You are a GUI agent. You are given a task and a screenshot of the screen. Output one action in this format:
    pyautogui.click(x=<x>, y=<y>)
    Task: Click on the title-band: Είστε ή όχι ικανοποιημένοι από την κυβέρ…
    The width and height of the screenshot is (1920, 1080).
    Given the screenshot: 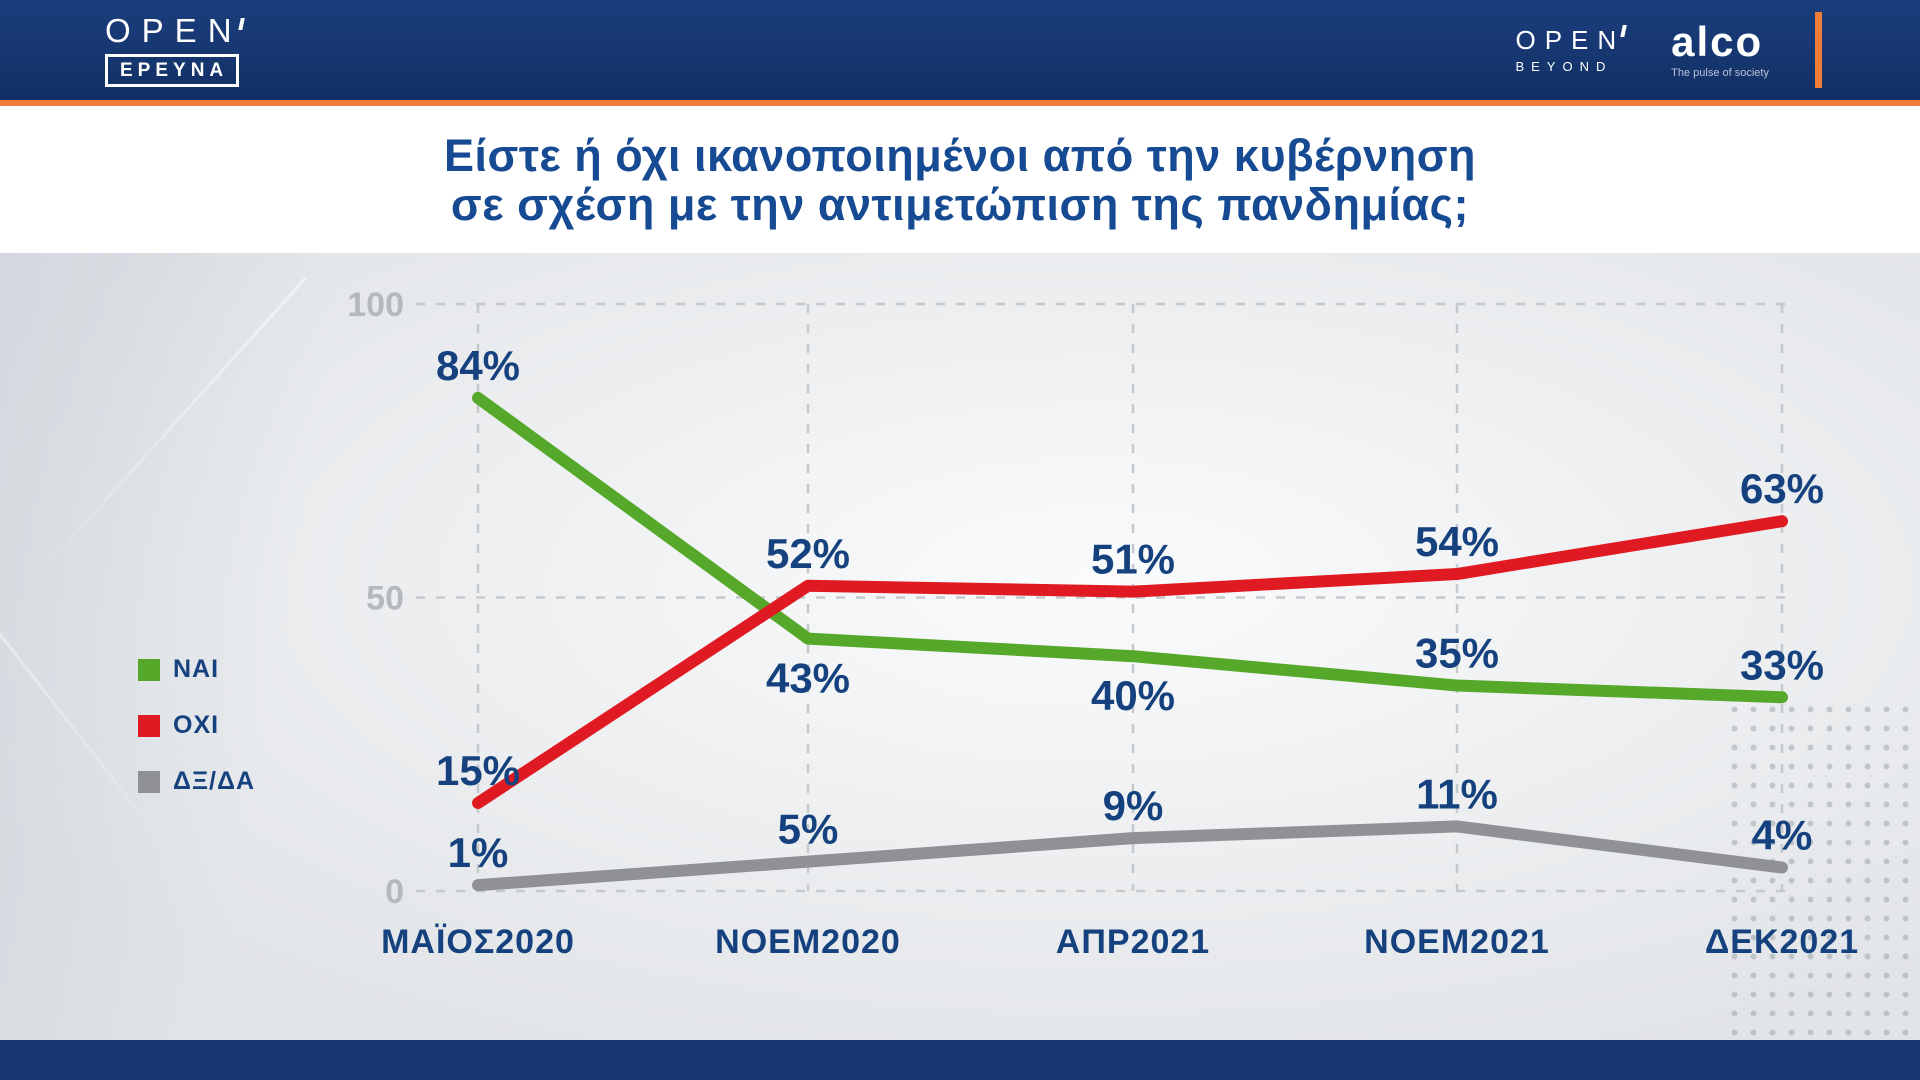 What is the action you would take?
    pyautogui.click(x=960, y=179)
    